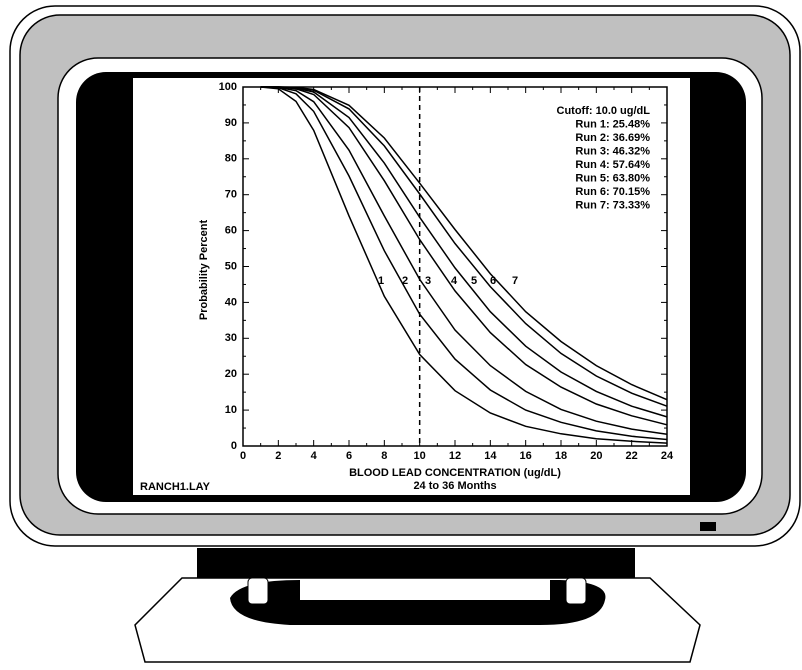 This screenshot has height=670, width=802. I want to click on stand-gap, so click(425, 590).